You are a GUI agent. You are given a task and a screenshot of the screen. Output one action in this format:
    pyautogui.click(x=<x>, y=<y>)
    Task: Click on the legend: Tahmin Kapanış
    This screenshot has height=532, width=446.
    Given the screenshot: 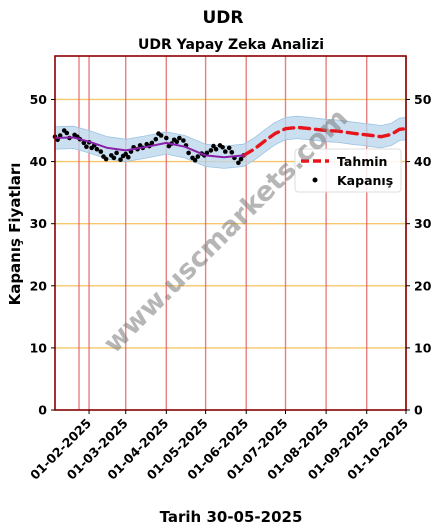 What is the action you would take?
    pyautogui.click(x=348, y=170)
    